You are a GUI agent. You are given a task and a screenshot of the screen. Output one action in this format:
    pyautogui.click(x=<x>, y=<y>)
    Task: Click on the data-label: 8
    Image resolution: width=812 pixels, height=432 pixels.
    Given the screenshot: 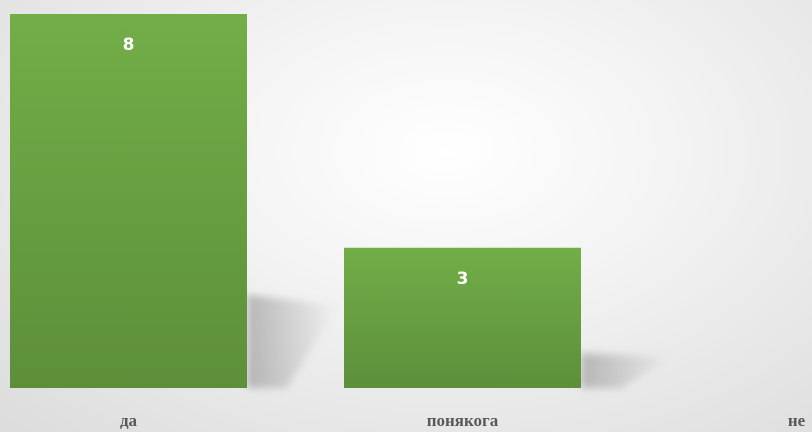 What is the action you would take?
    pyautogui.click(x=129, y=45)
    